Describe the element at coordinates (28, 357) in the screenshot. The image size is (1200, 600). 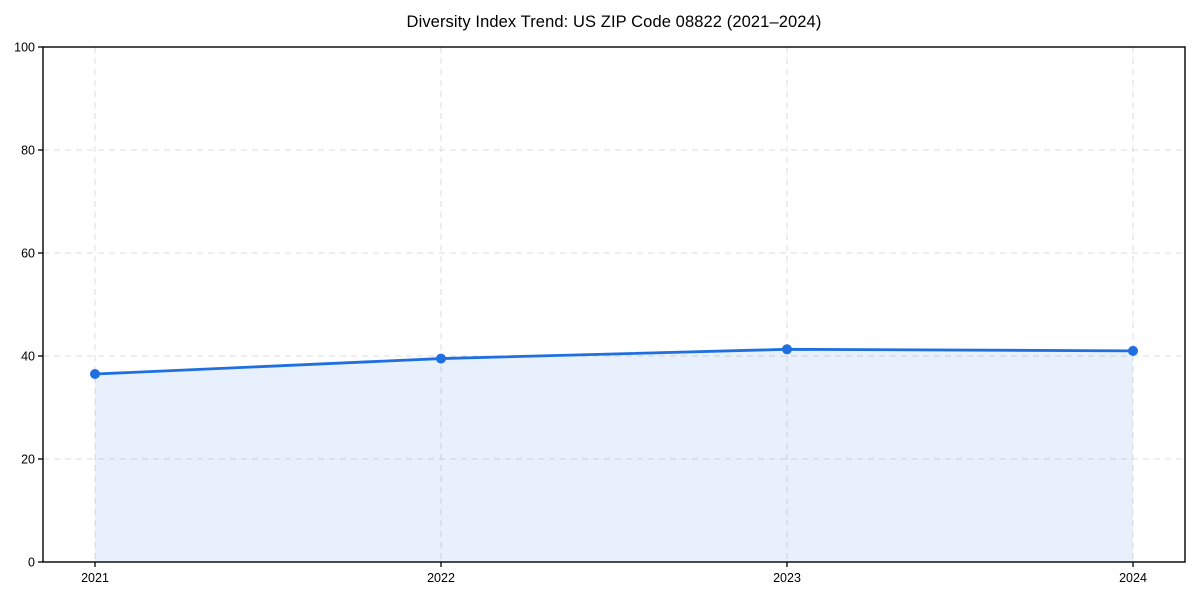
I see `y-tick-label: 40` at that location.